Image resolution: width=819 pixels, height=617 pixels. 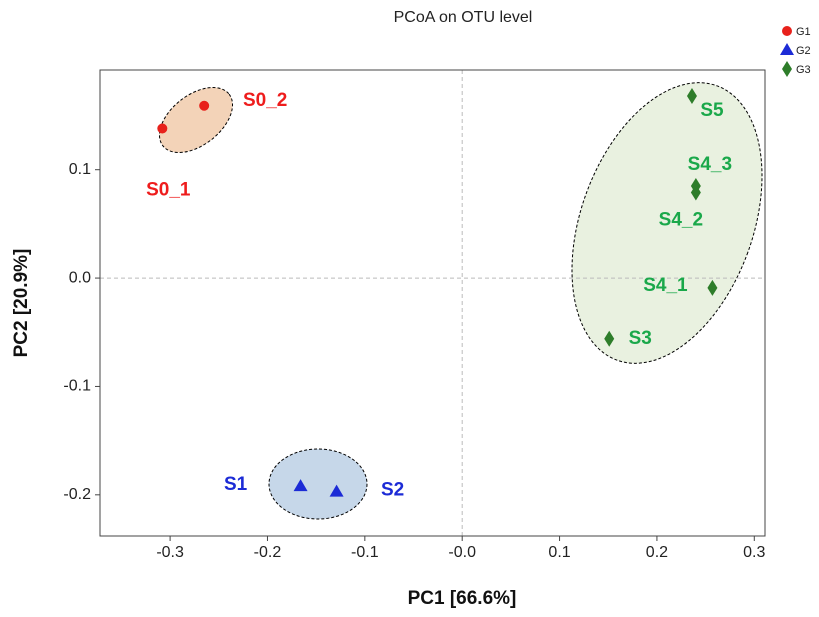 What do you see at coordinates (77, 386) in the screenshot?
I see `y-tick-label: -0.1` at bounding box center [77, 386].